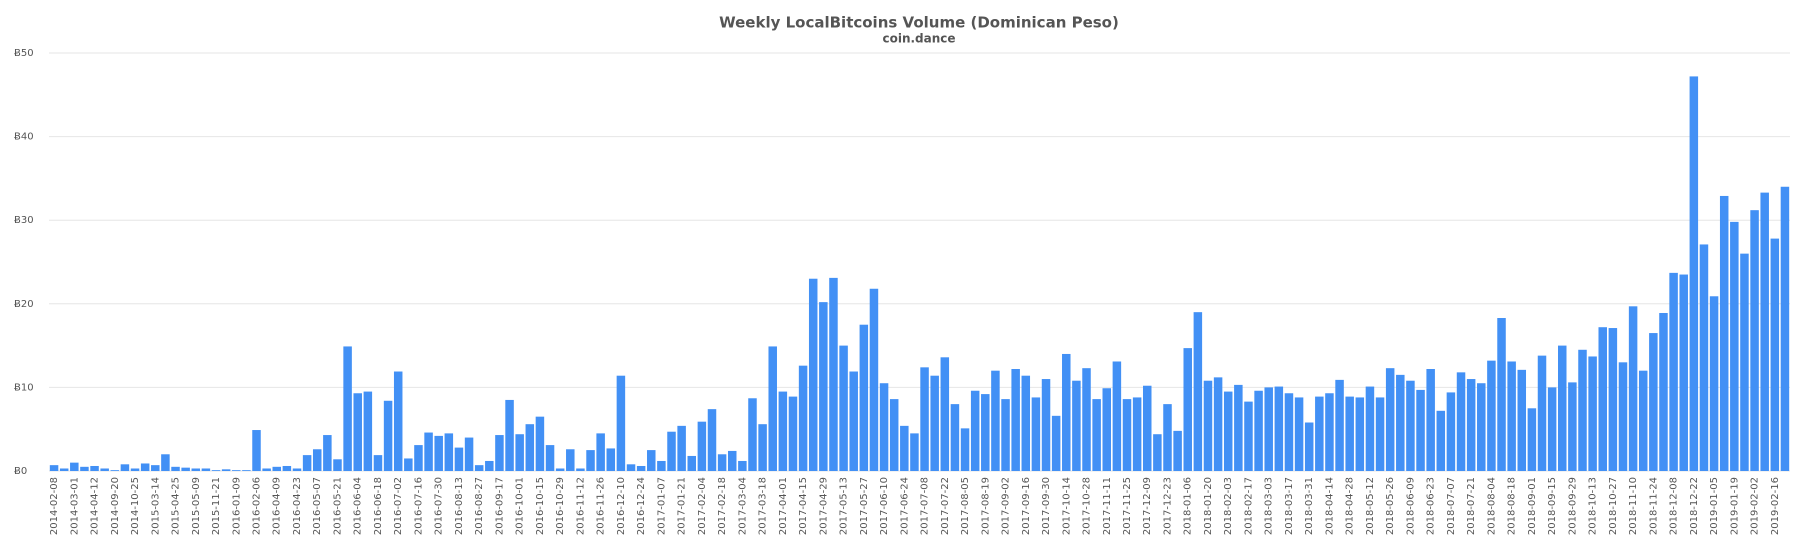 The width and height of the screenshot is (1805, 550). What do you see at coordinates (1572, 506) in the screenshot?
I see `x-tick-label: 2018-09-29` at bounding box center [1572, 506].